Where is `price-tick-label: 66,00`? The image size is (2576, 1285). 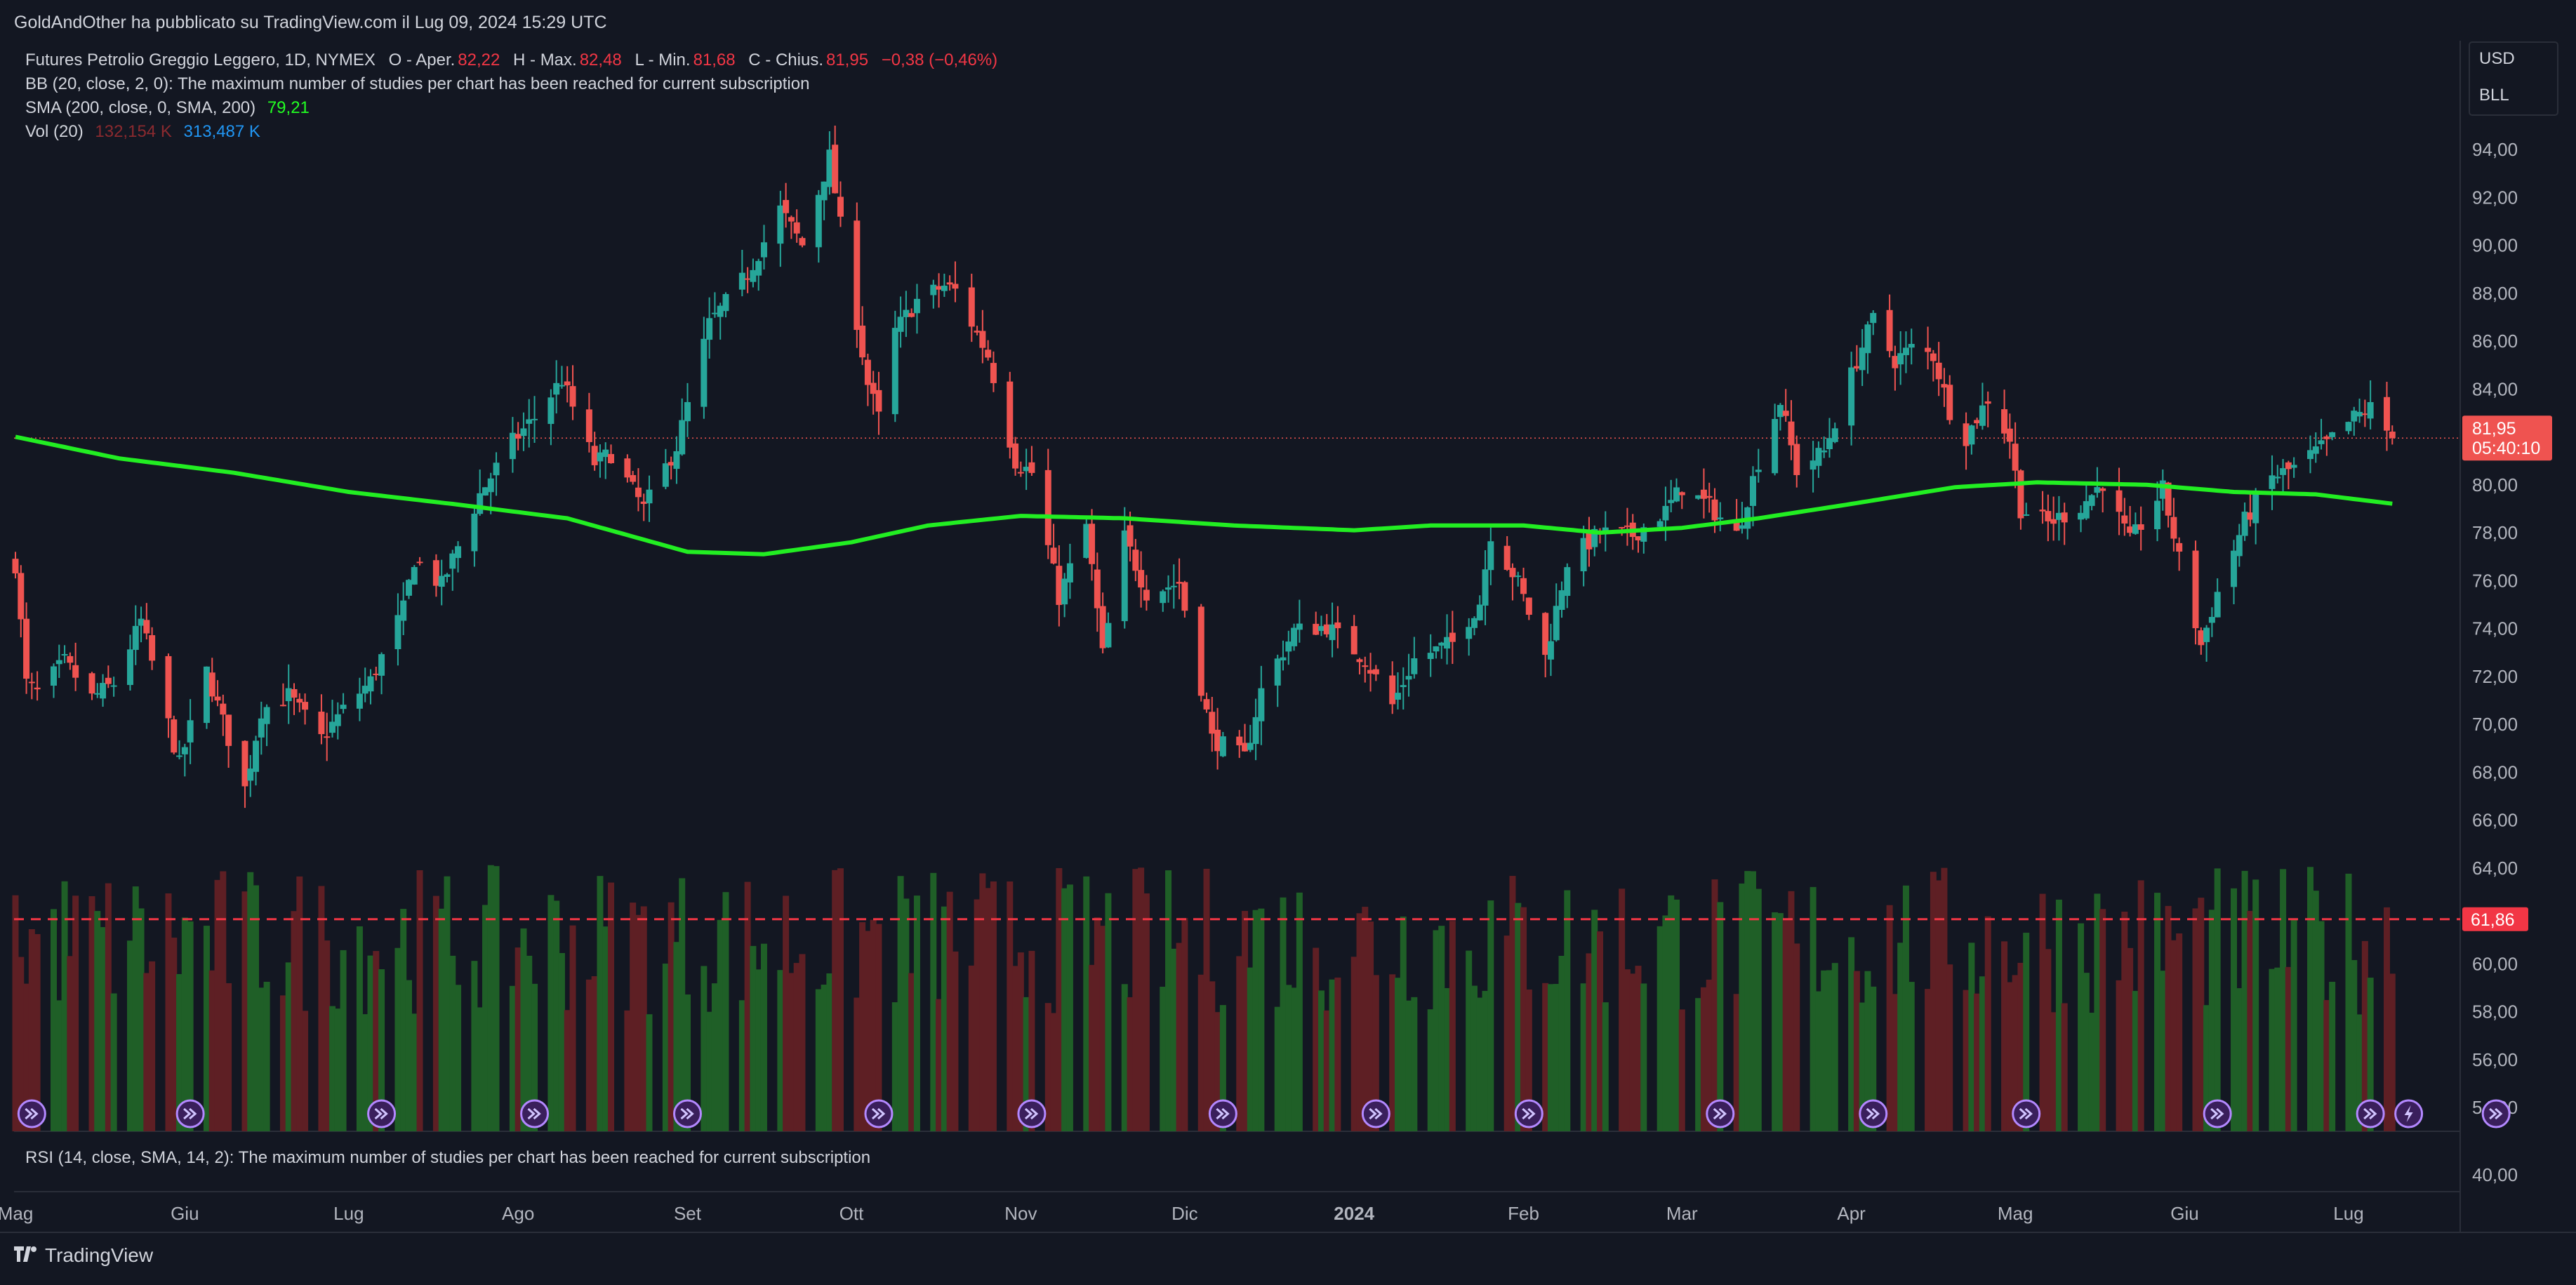 price-tick-label: 66,00 is located at coordinates (2495, 820).